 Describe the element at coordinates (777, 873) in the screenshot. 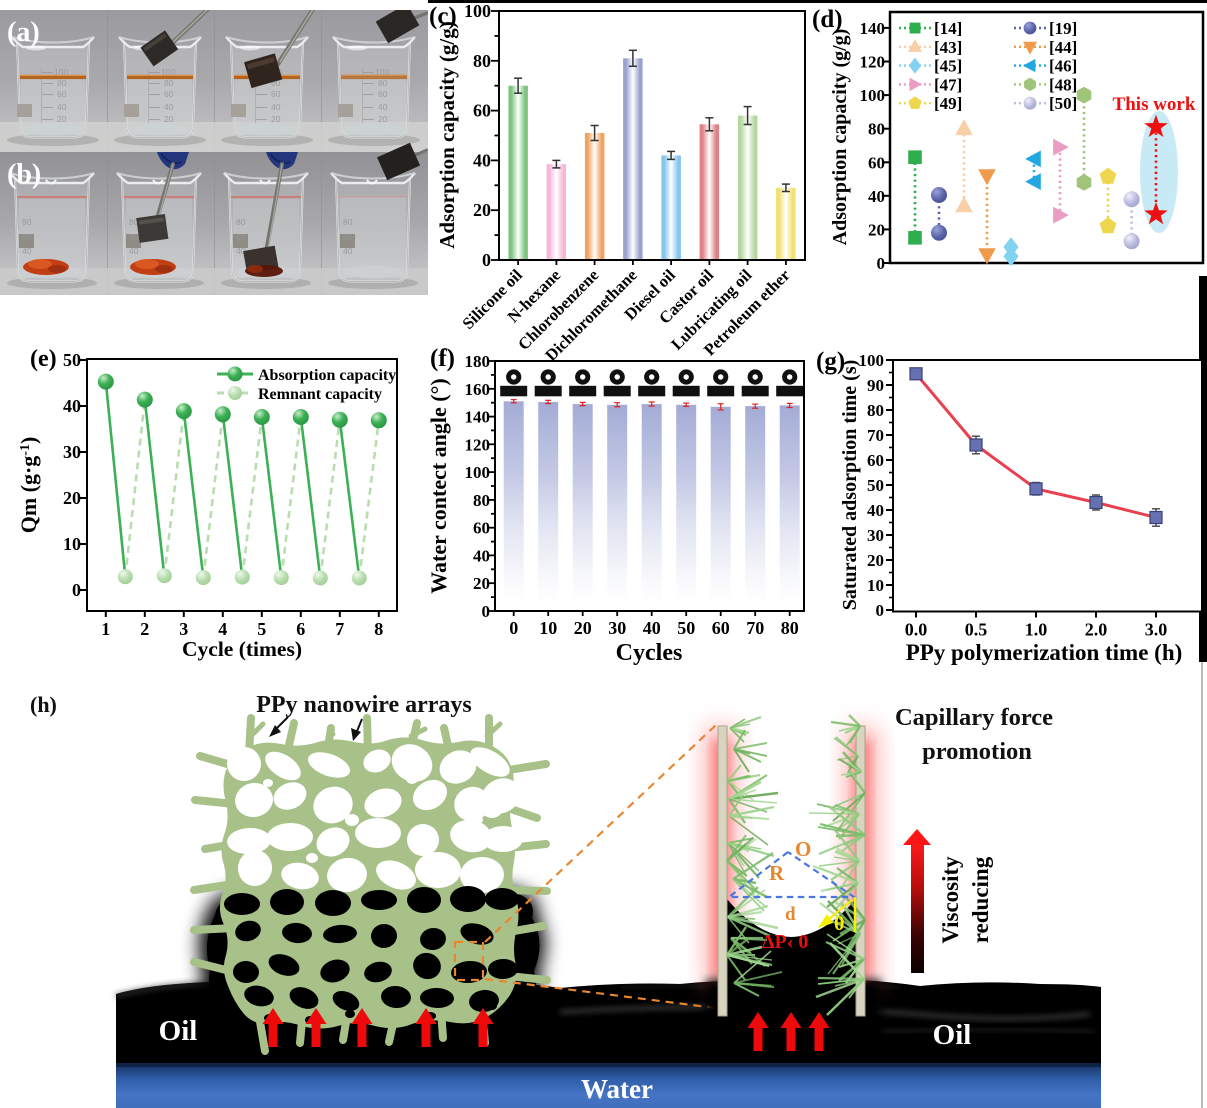

I see `svg-text: R` at that location.